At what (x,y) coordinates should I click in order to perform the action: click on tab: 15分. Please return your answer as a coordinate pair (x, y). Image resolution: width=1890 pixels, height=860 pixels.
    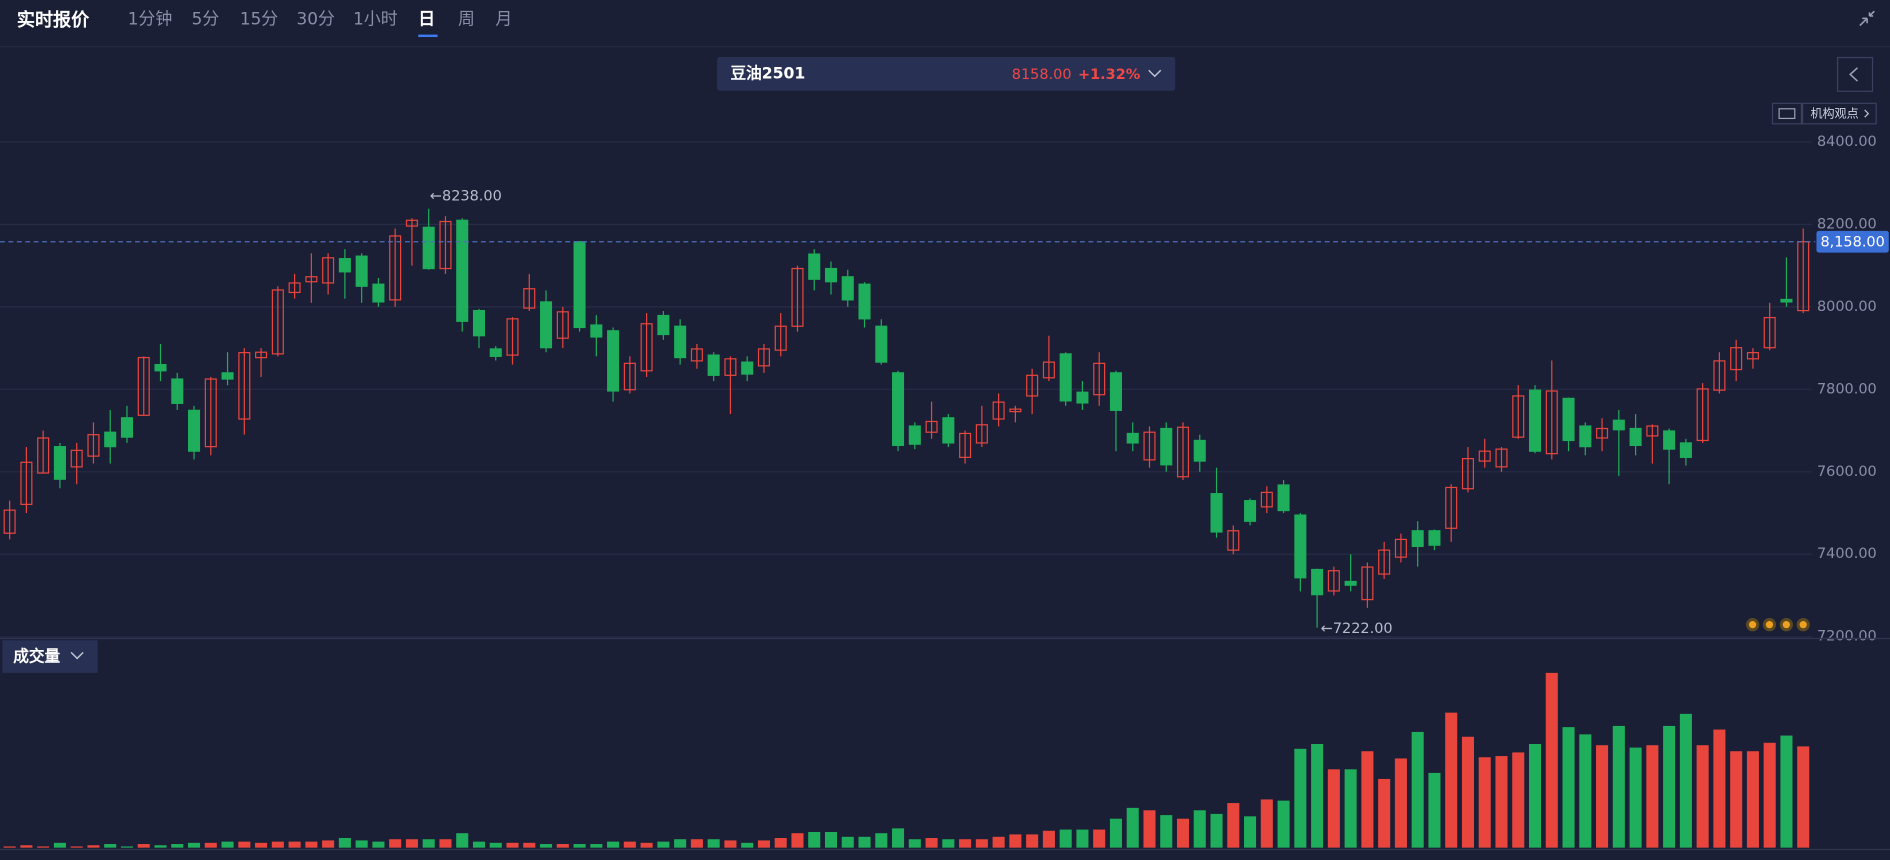
    Looking at the image, I should click on (259, 19).